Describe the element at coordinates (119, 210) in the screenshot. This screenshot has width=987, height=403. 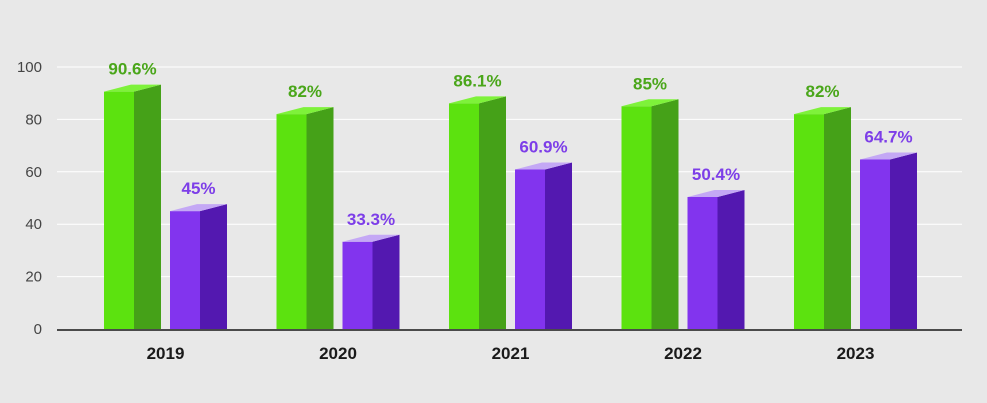
I see `bar-front-2019-s1` at that location.